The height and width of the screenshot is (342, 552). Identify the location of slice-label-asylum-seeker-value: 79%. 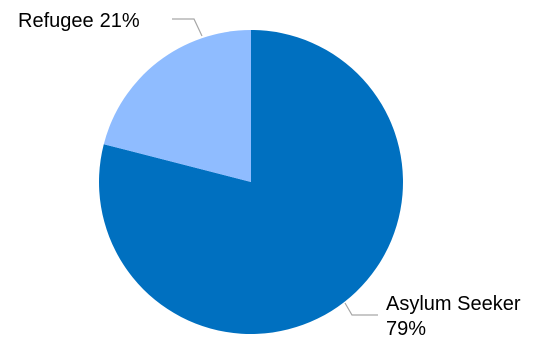
(406, 329).